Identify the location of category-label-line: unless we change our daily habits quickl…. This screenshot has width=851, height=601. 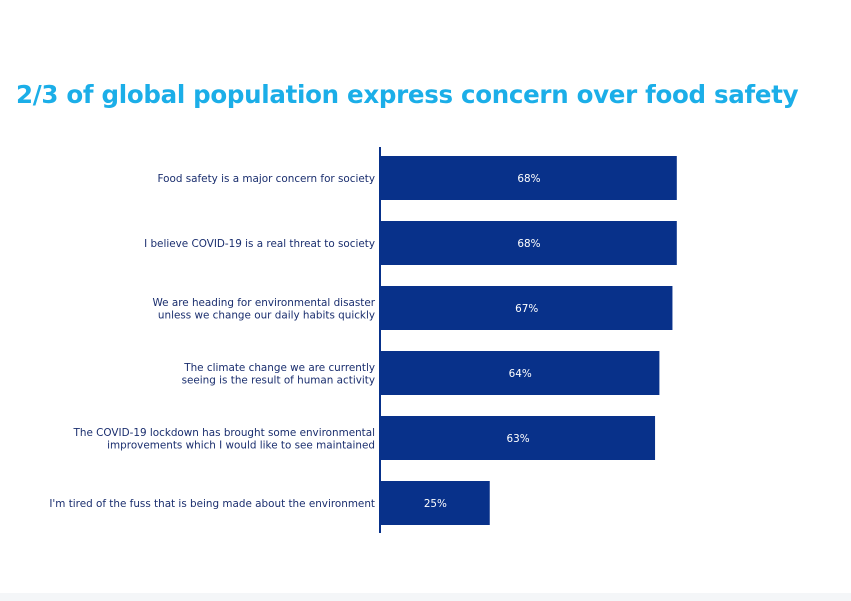
(266, 315).